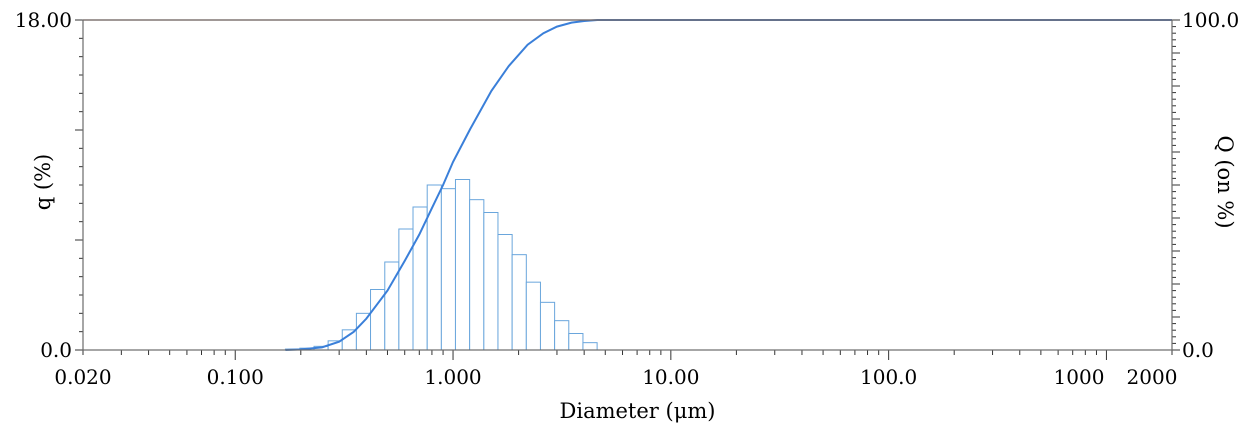 The width and height of the screenshot is (1252, 428). What do you see at coordinates (1210, 20) in the screenshot?
I see `right-y-tick-label: 100.0` at bounding box center [1210, 20].